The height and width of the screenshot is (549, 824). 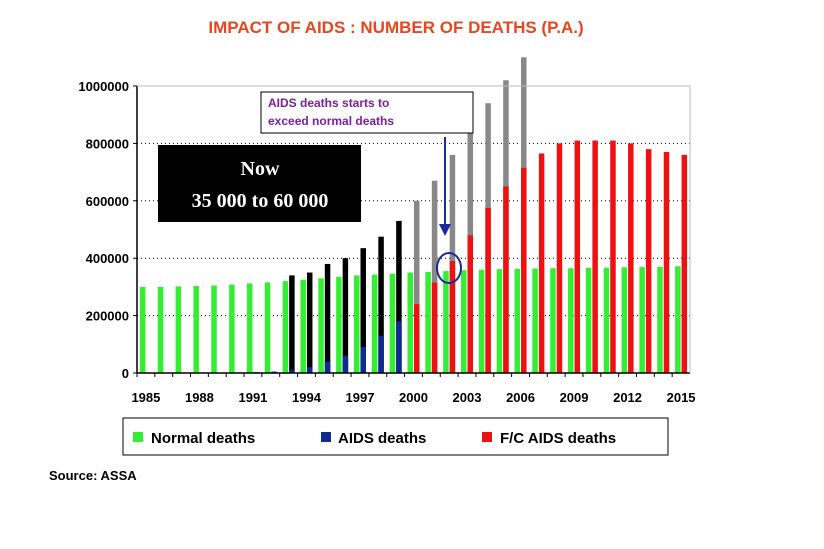 I want to click on crossover-circle, so click(x=449, y=268).